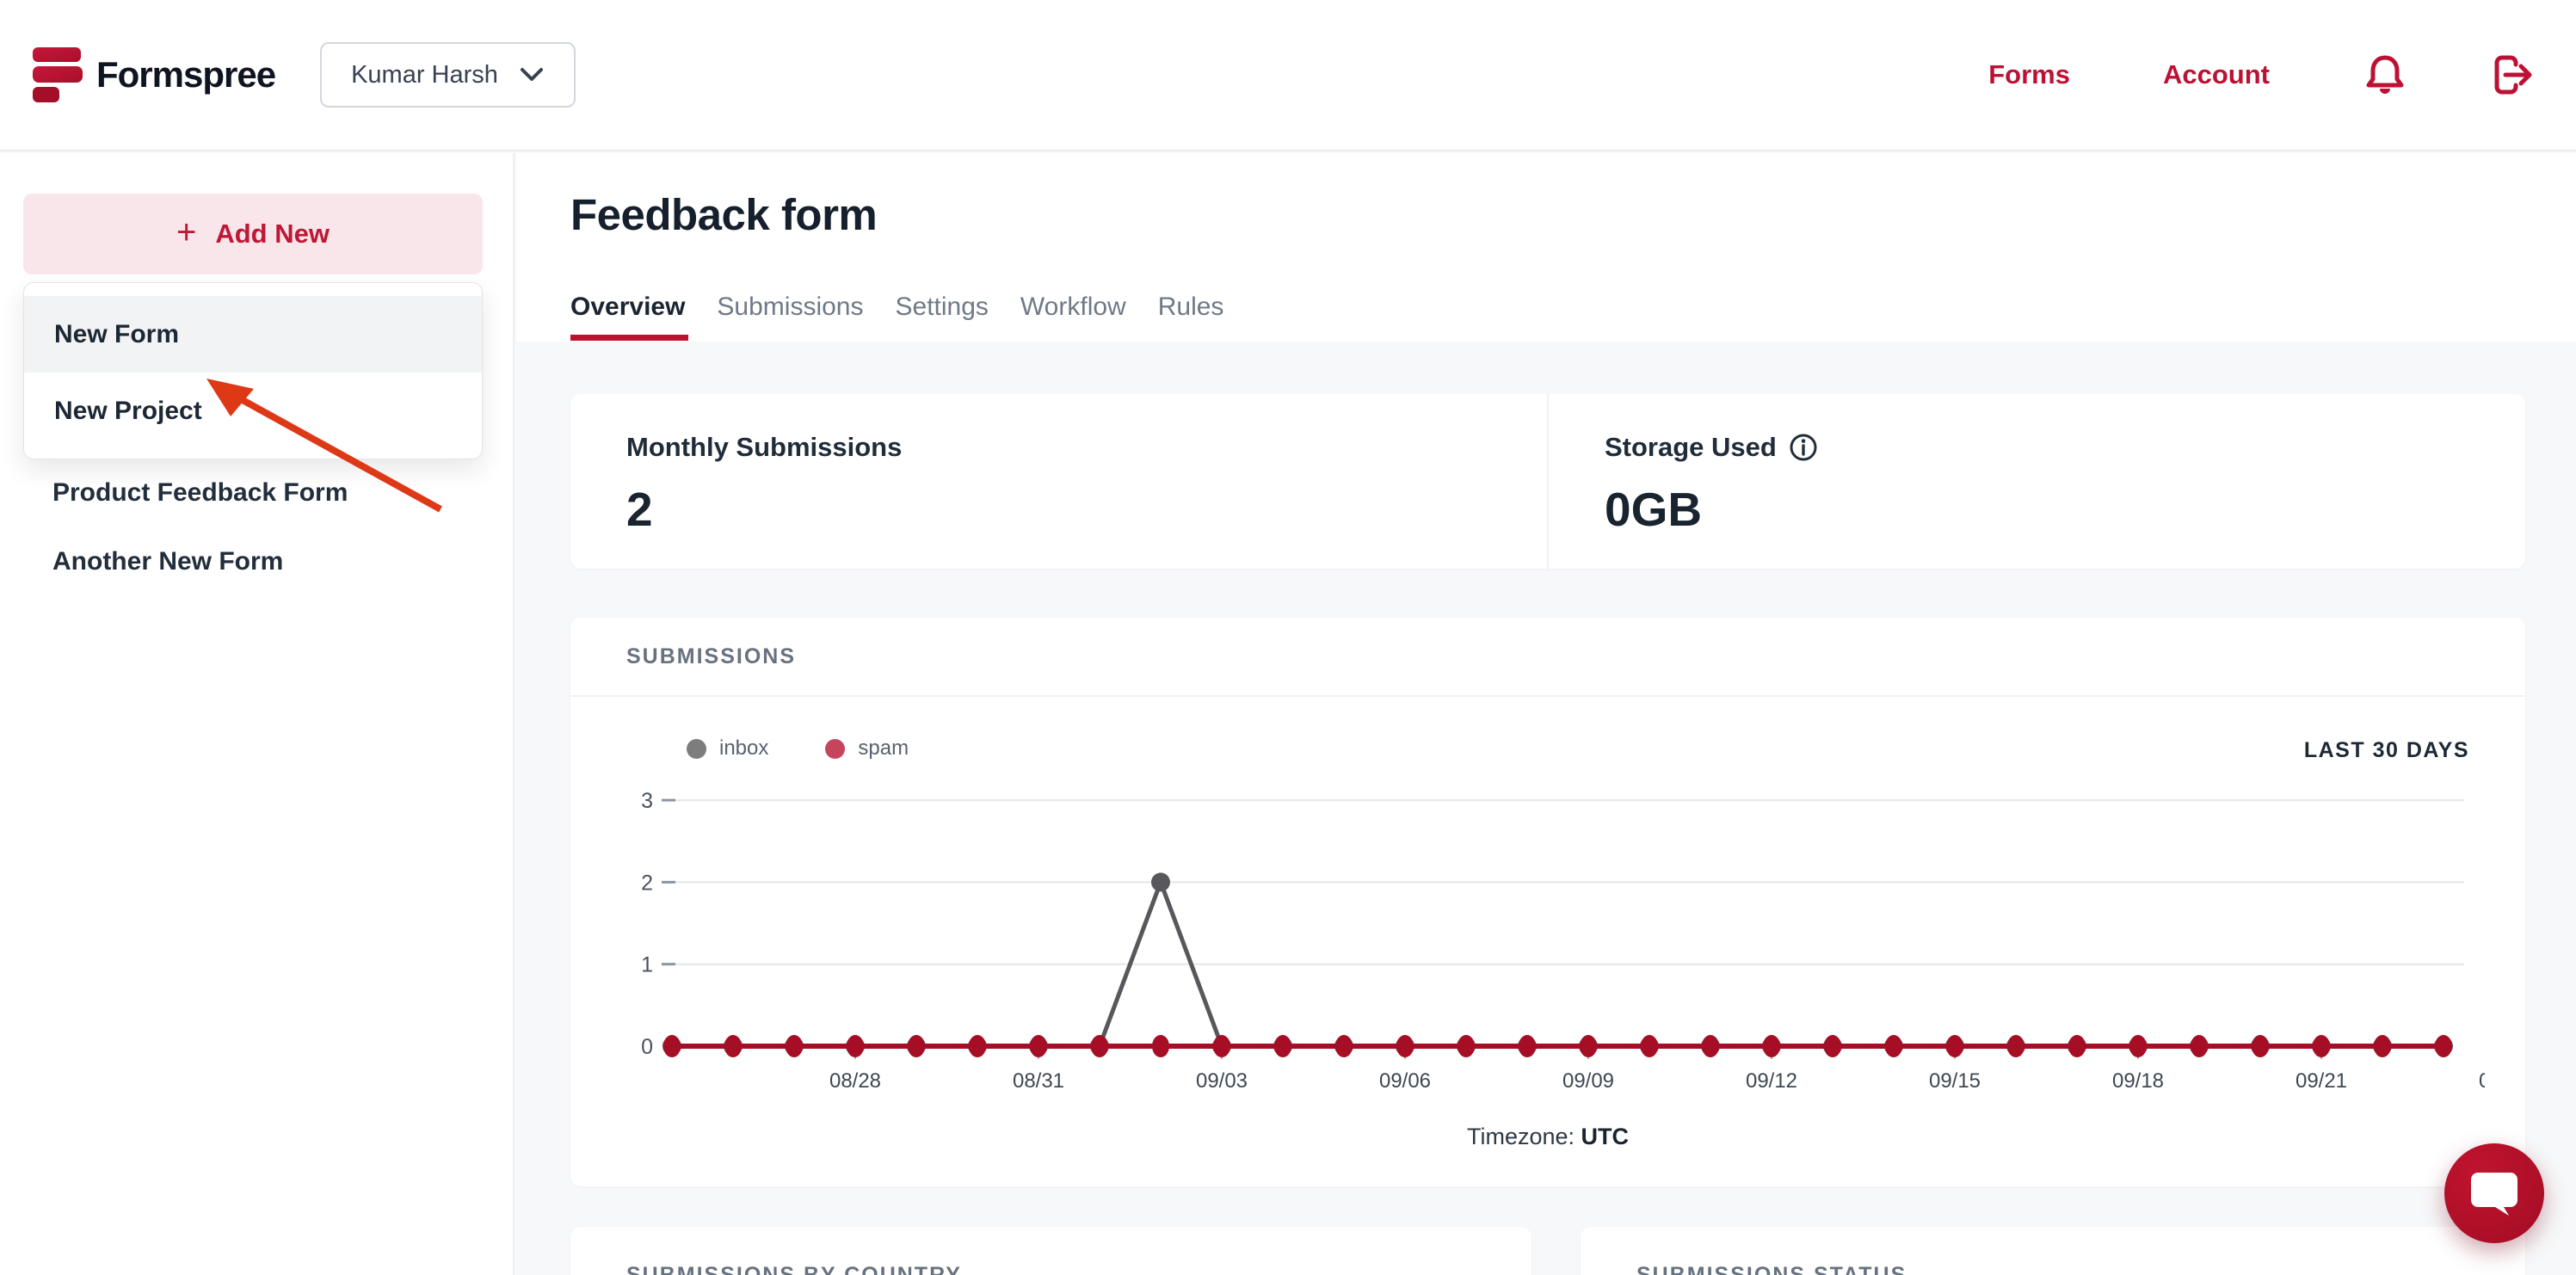 The image size is (2576, 1275). What do you see at coordinates (253, 334) in the screenshot?
I see `menu-item-new-form: New Form` at bounding box center [253, 334].